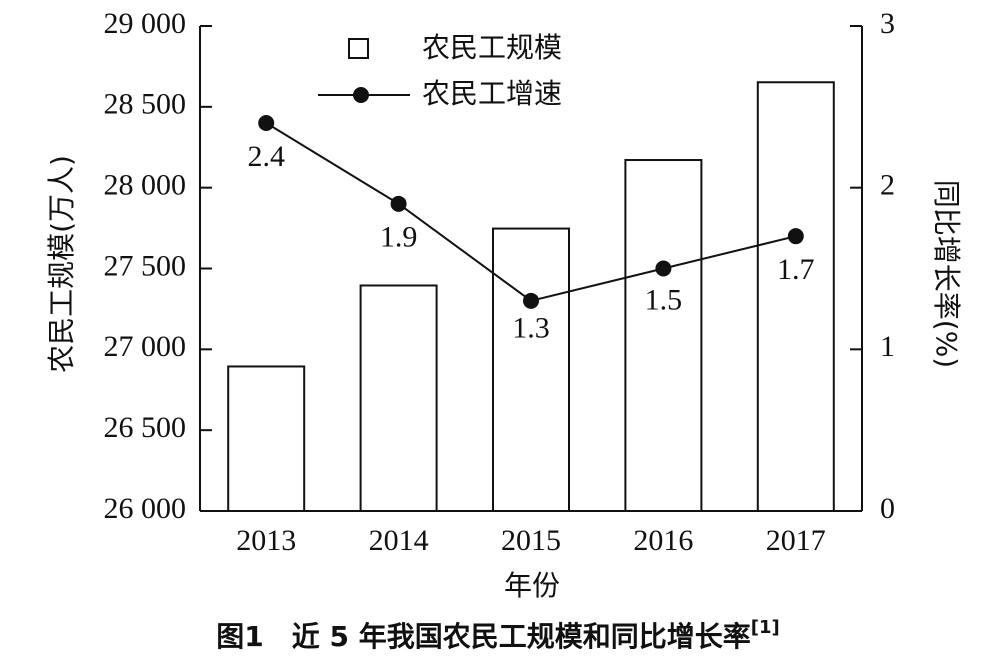 The height and width of the screenshot is (665, 996). What do you see at coordinates (145, 346) in the screenshot?
I see `left-tick-label: 27 000` at bounding box center [145, 346].